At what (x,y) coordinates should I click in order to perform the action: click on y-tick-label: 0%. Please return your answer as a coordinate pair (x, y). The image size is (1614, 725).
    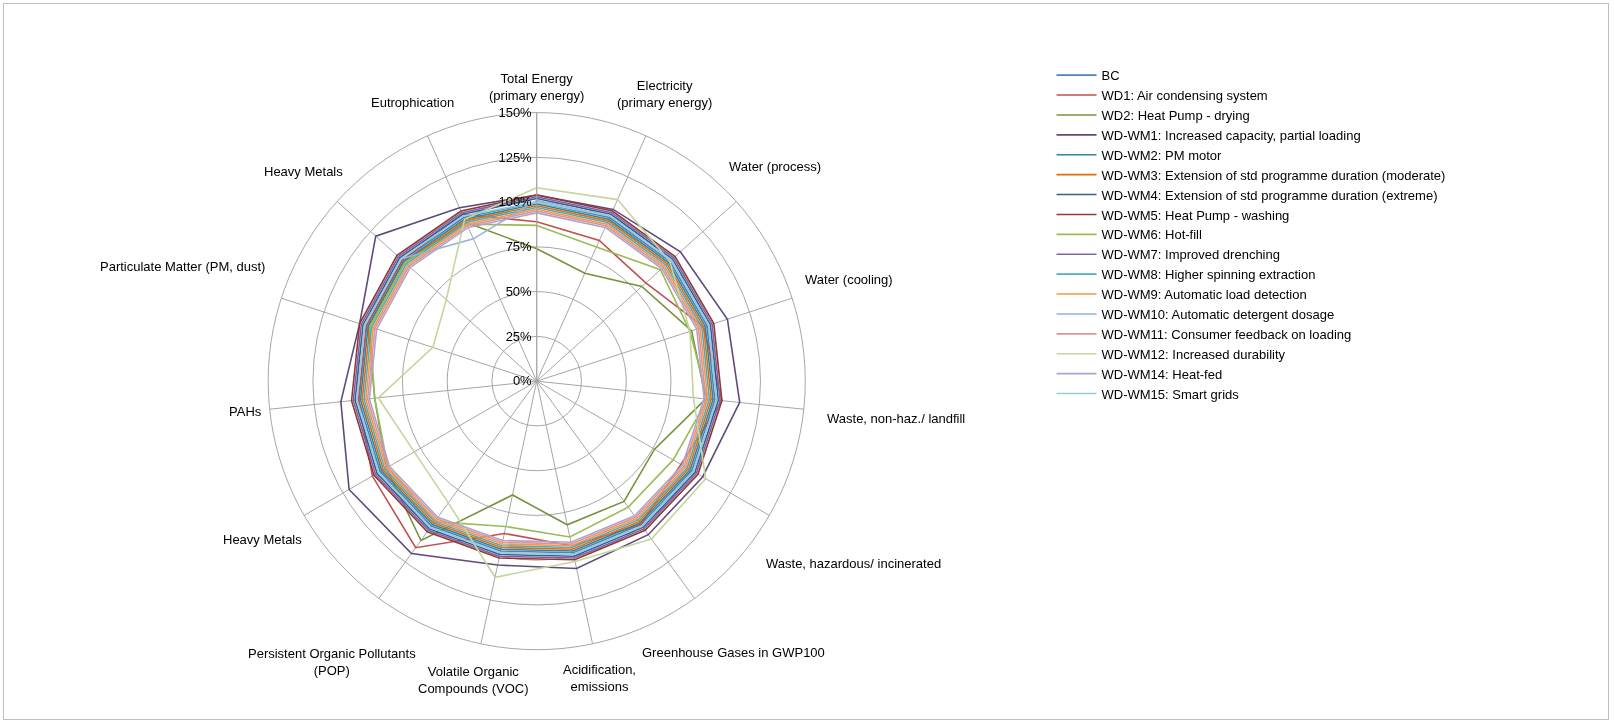
    Looking at the image, I should click on (522, 381).